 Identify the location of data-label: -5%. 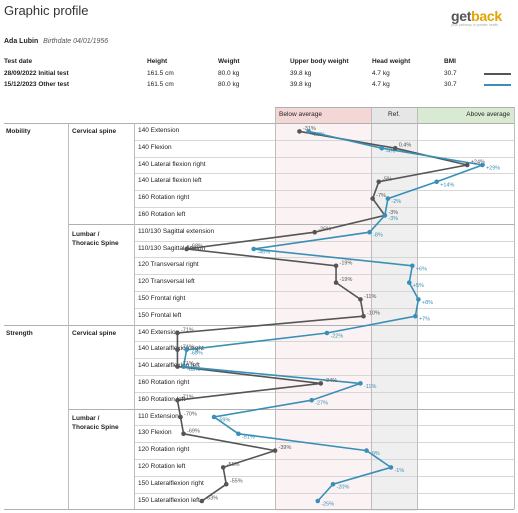
(387, 179).